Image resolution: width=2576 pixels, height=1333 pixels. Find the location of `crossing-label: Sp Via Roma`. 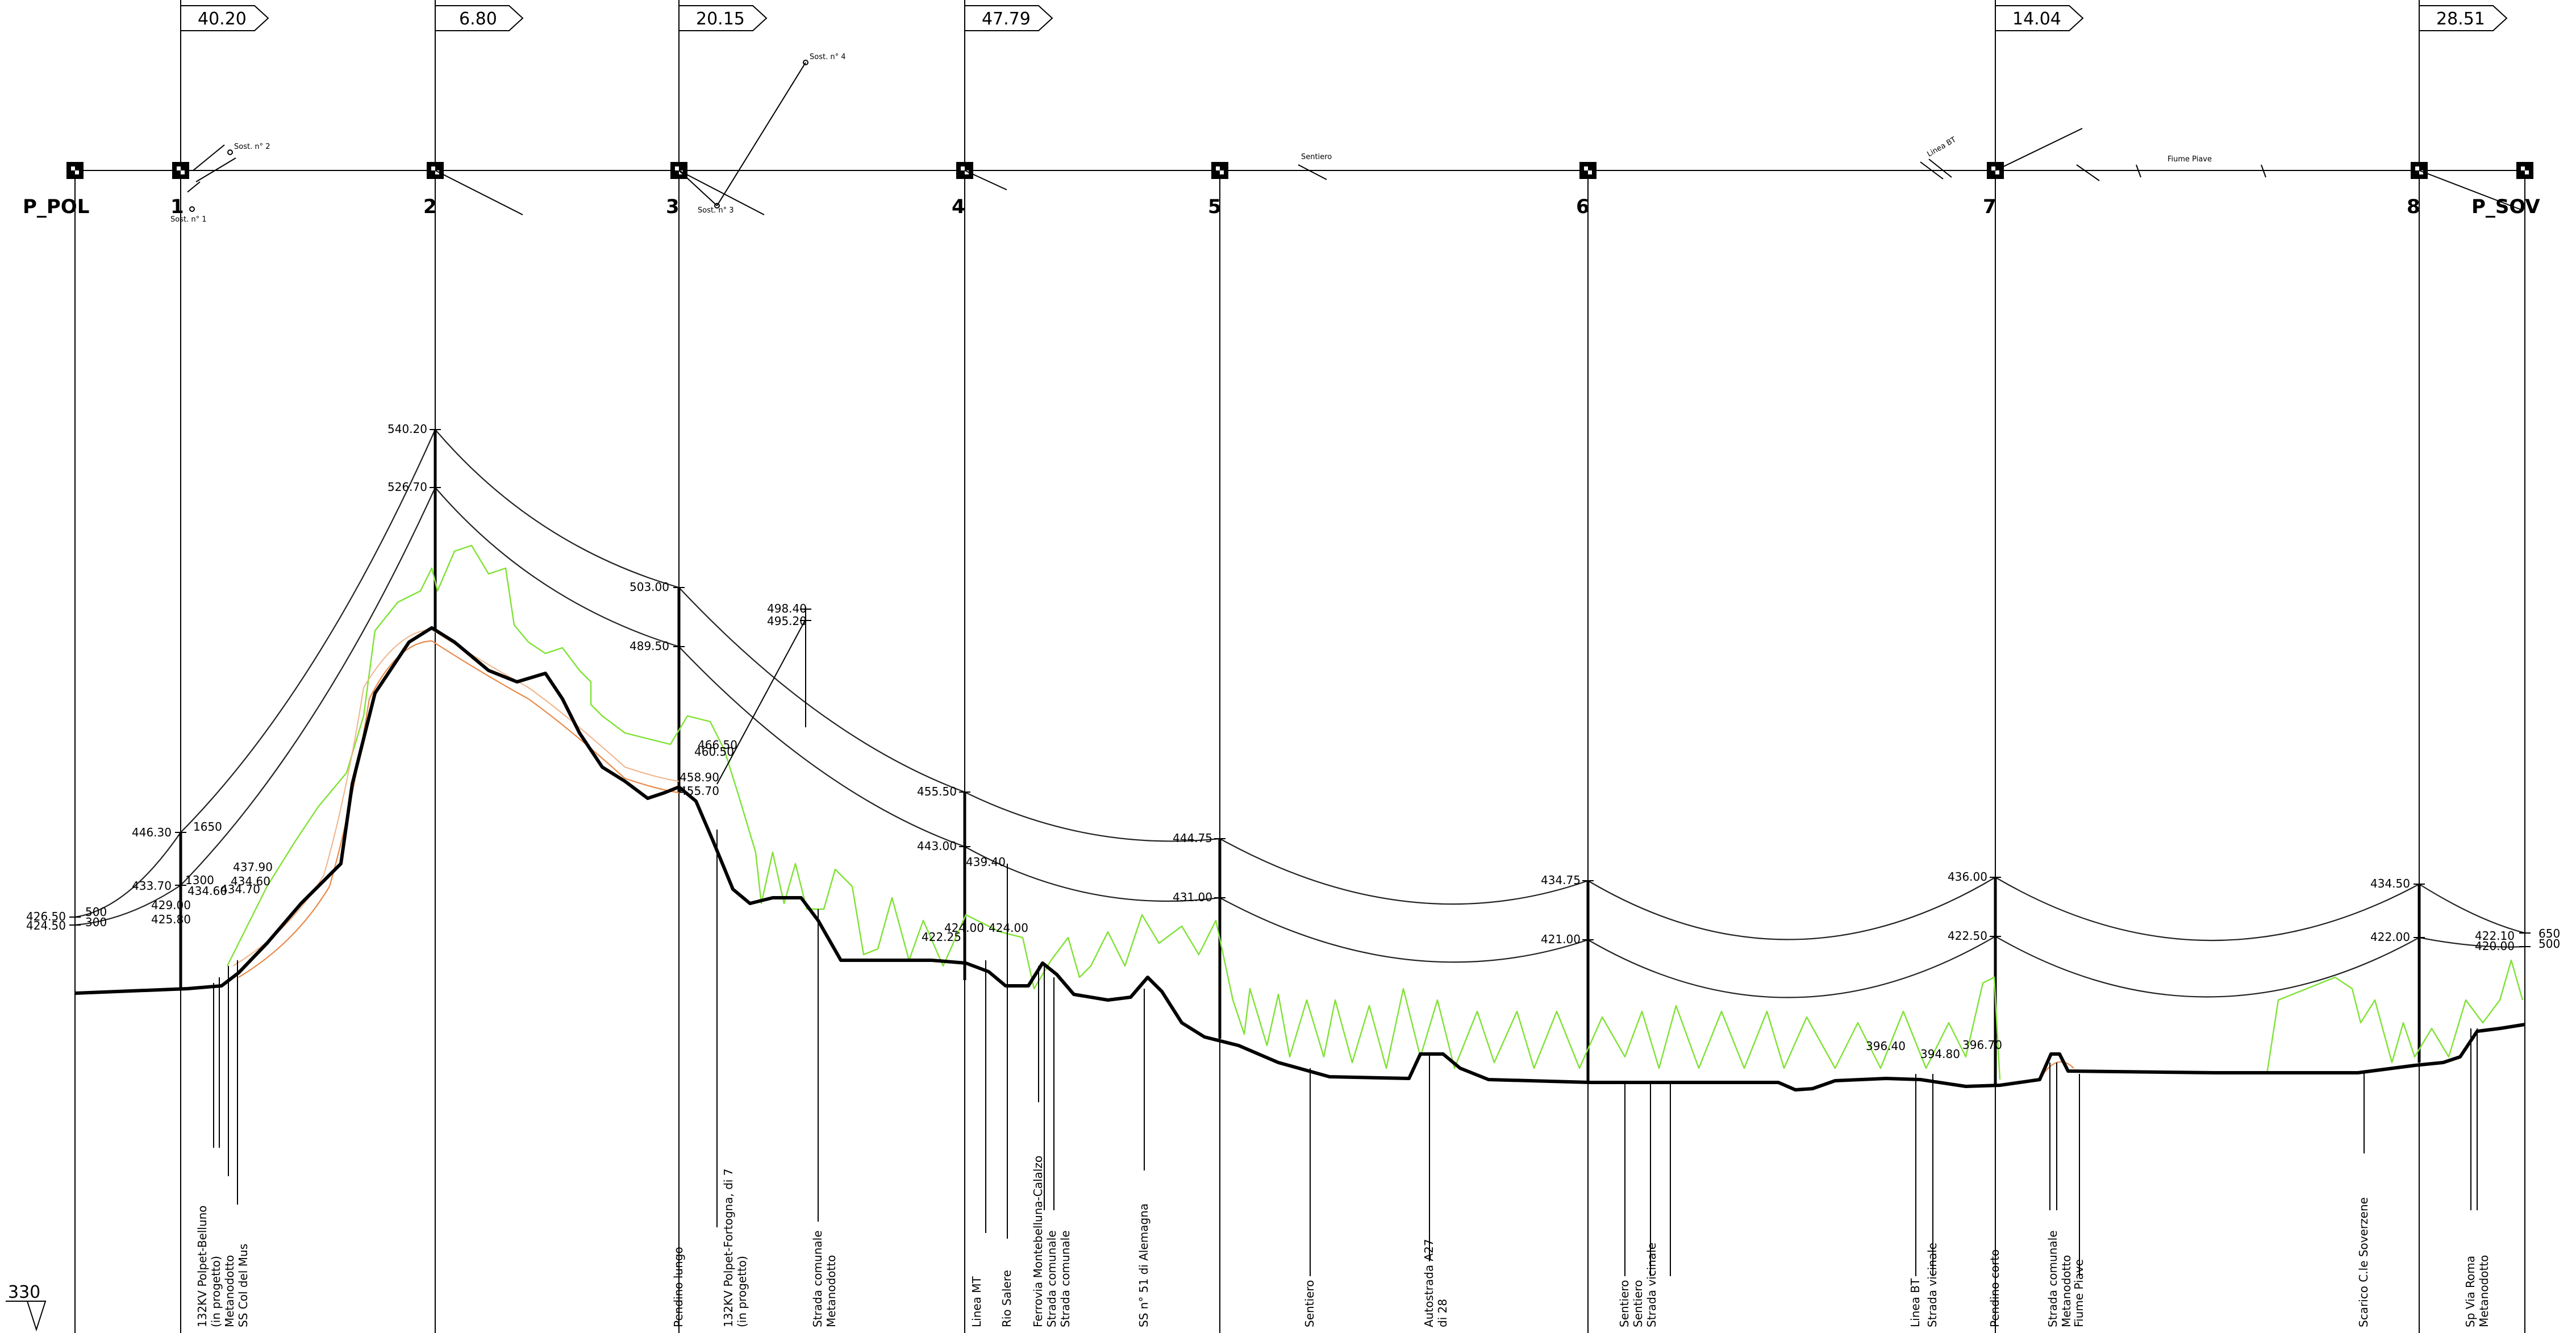

crossing-label: Sp Via Roma is located at coordinates (2470, 1291).